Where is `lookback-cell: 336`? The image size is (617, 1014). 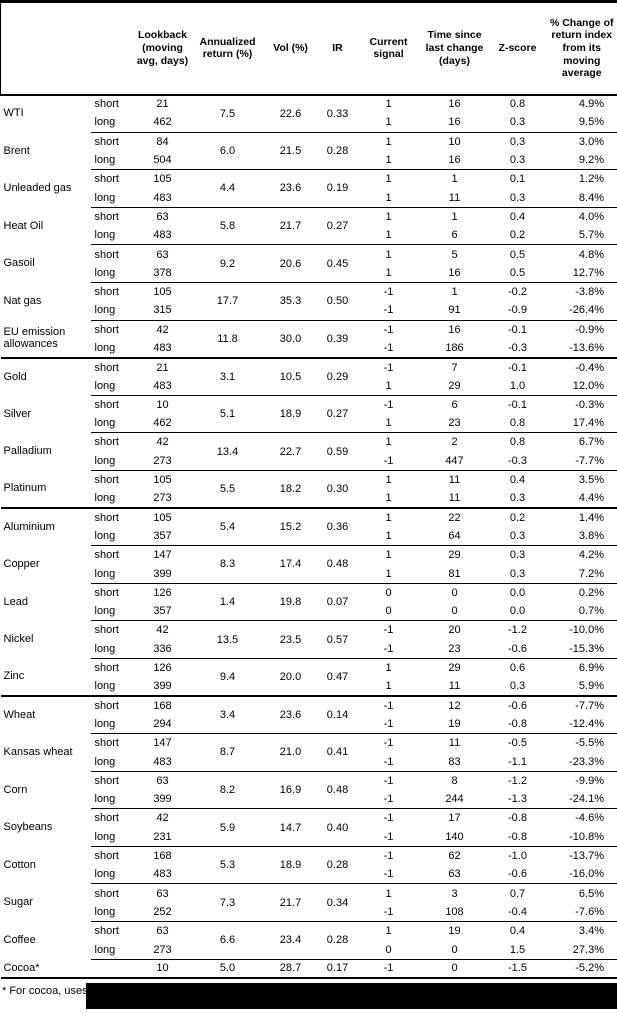
lookback-cell: 336 is located at coordinates (162, 648).